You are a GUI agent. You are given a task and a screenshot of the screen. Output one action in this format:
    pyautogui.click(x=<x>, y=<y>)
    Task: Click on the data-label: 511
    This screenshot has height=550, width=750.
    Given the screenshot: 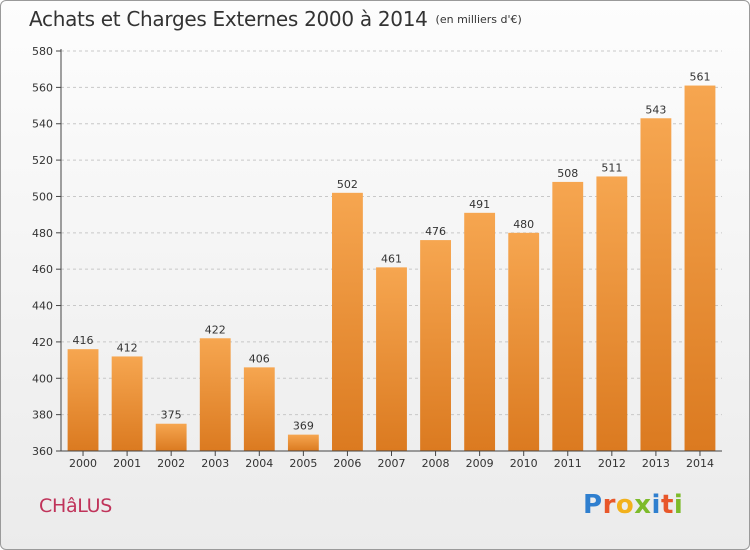 What is the action you would take?
    pyautogui.click(x=611, y=167)
    